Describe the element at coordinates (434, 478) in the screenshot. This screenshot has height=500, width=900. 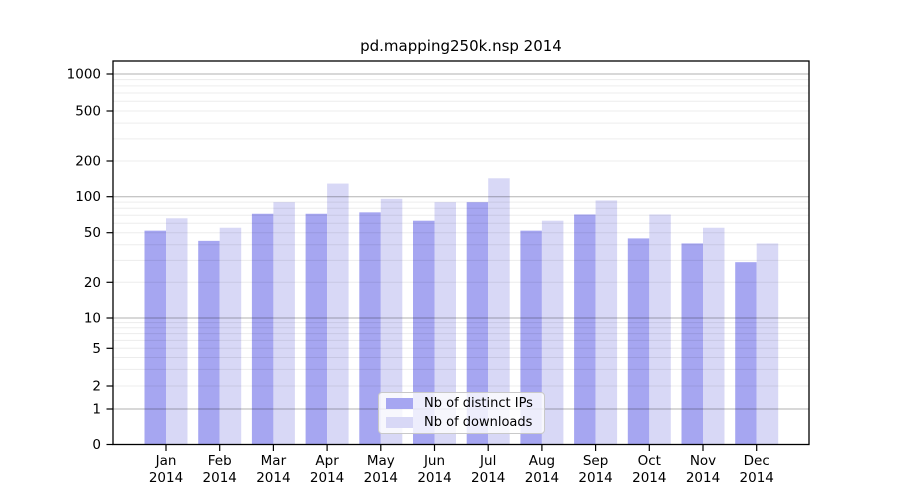
I see `x-tick-label-year-jun: 2014` at that location.